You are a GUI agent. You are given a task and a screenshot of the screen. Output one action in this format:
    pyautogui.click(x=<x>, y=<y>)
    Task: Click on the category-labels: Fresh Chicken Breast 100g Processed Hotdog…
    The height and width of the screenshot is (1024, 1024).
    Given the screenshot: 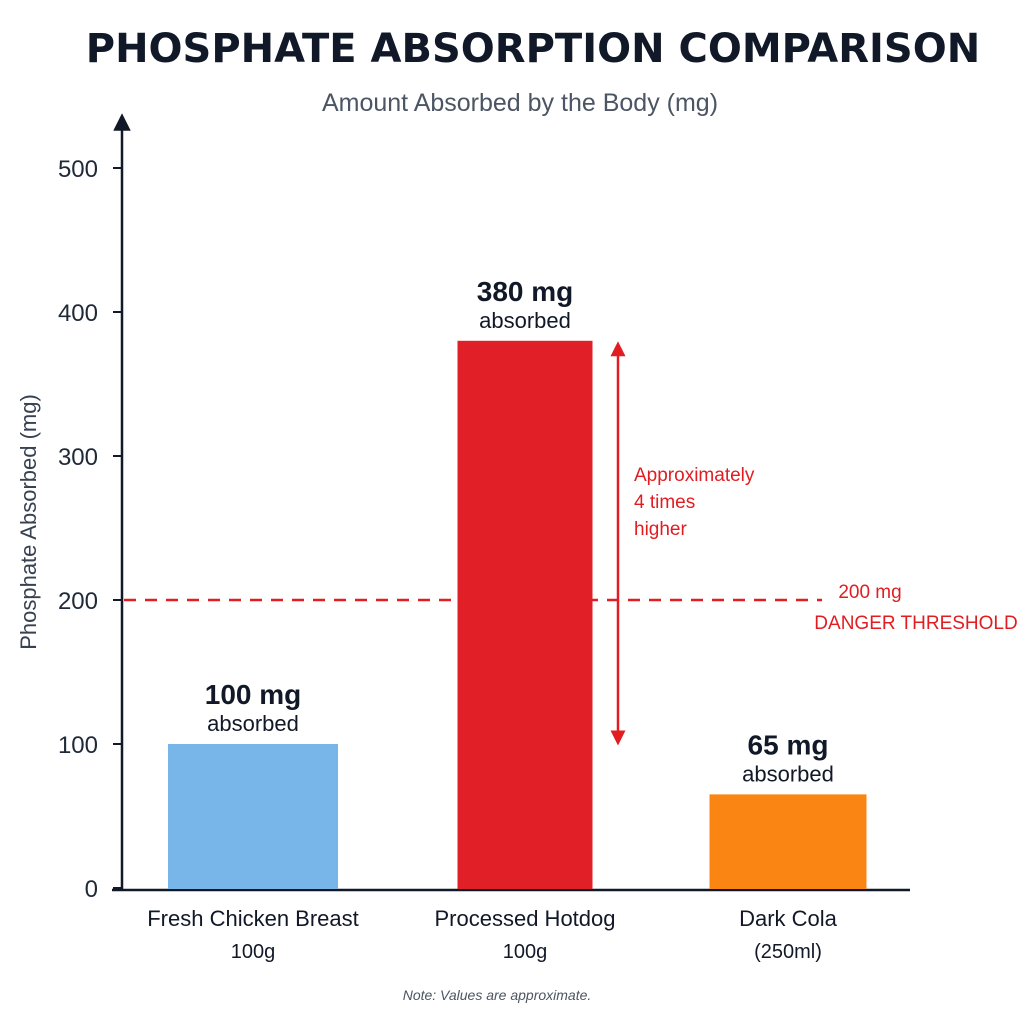 What is the action you would take?
    pyautogui.click(x=492, y=934)
    